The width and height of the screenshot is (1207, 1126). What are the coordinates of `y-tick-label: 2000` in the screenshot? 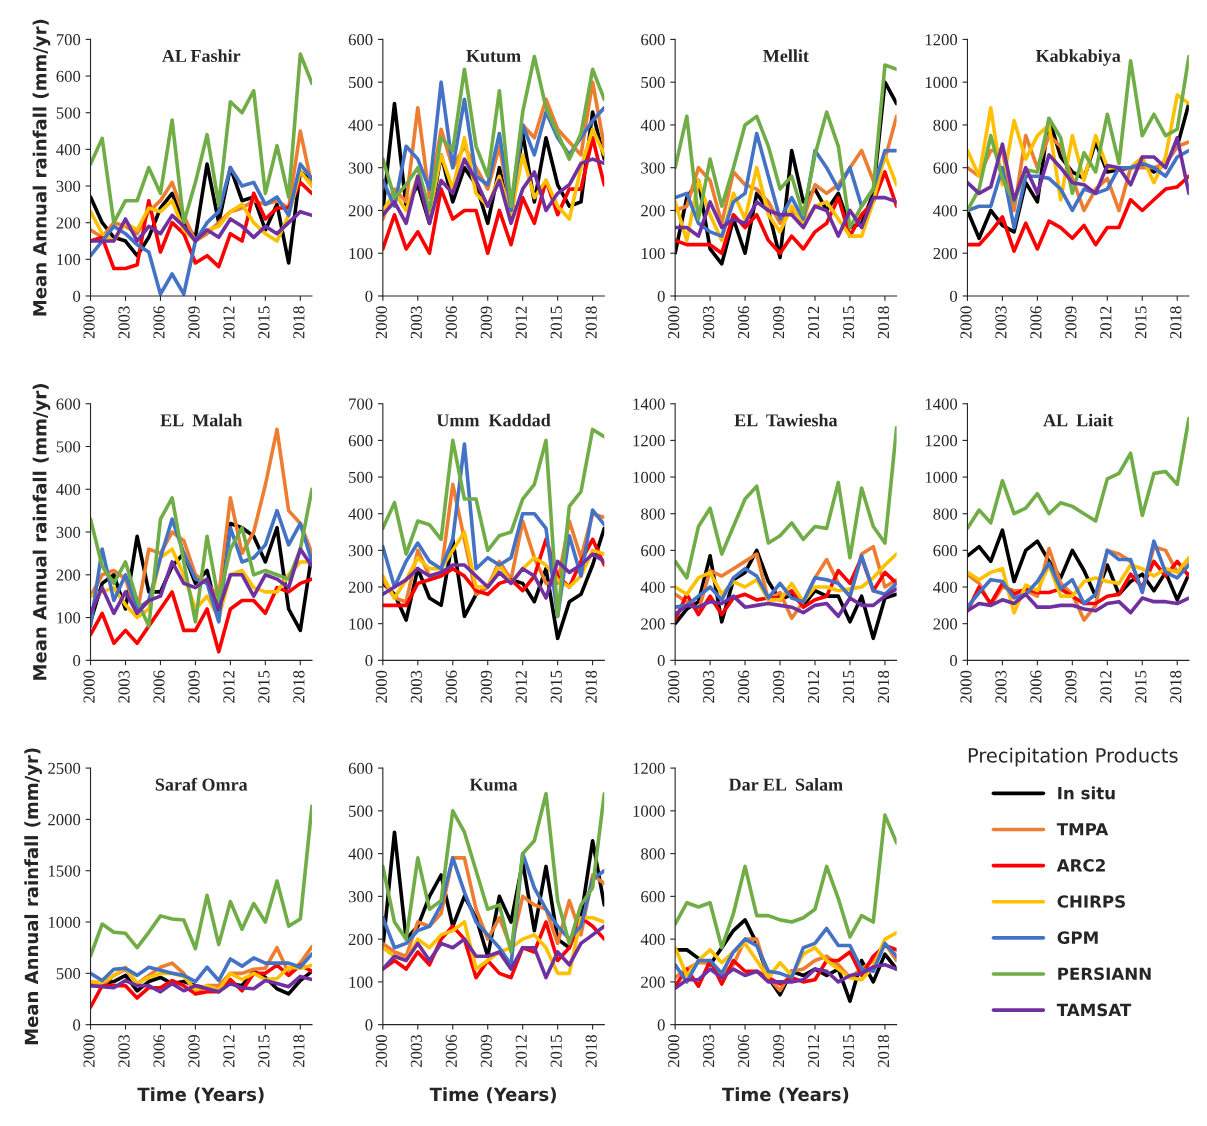 It's located at (64, 820).